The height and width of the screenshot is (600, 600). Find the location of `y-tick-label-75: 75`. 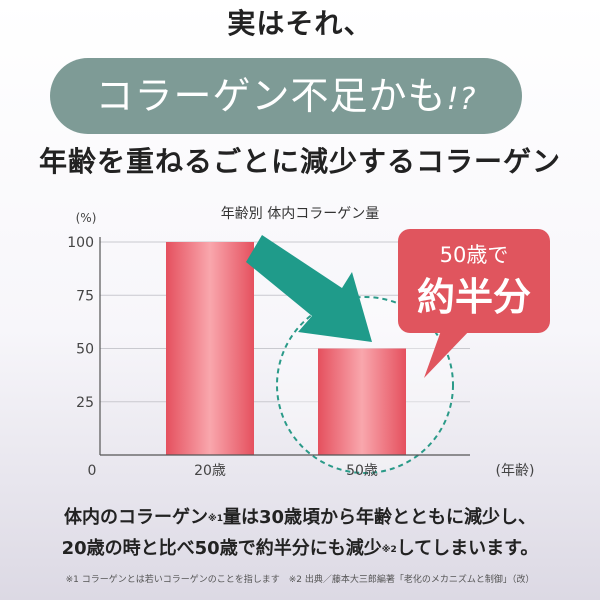

y-tick-label-75: 75 is located at coordinates (85, 296).